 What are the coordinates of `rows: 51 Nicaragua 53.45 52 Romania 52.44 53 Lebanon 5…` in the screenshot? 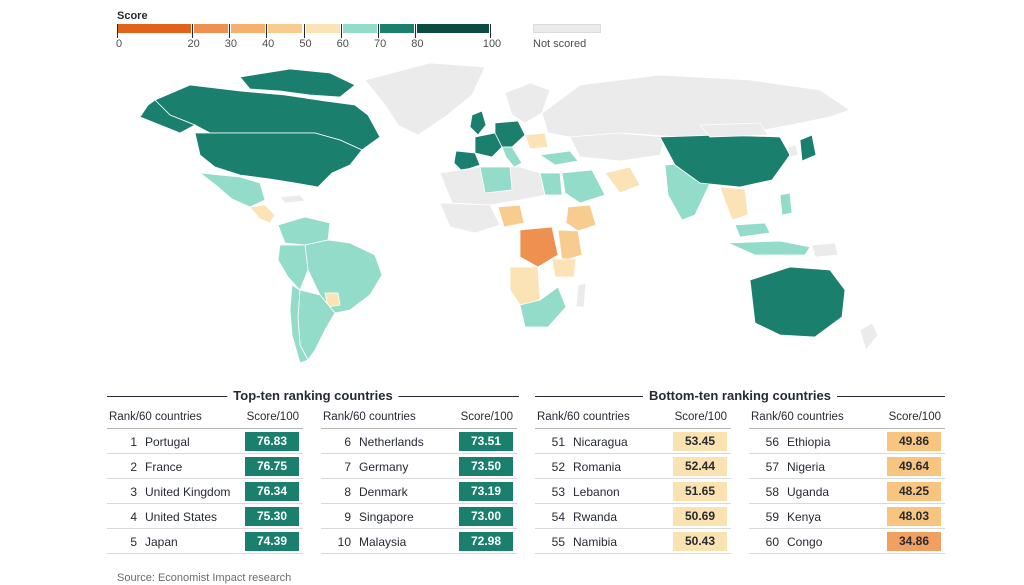 It's located at (633, 491).